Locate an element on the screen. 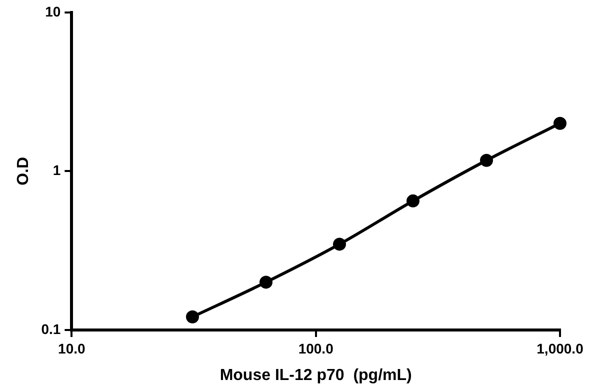  x-tick-label: 100.0 is located at coordinates (316, 348).